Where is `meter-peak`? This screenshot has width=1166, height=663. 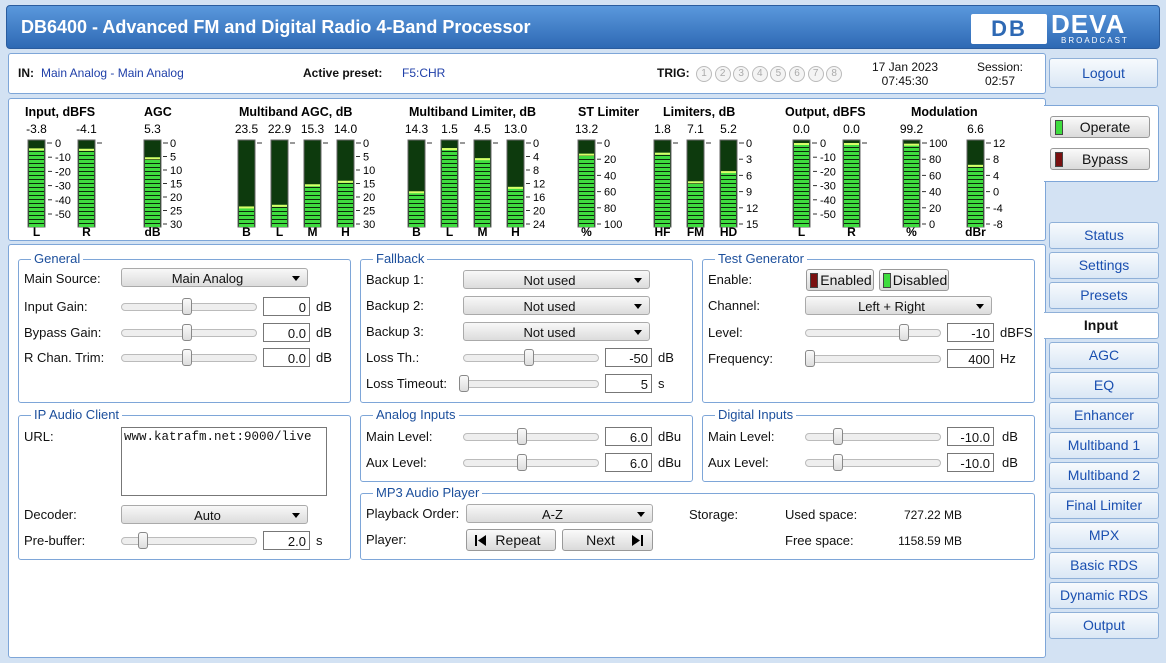 meter-peak is located at coordinates (312, 185).